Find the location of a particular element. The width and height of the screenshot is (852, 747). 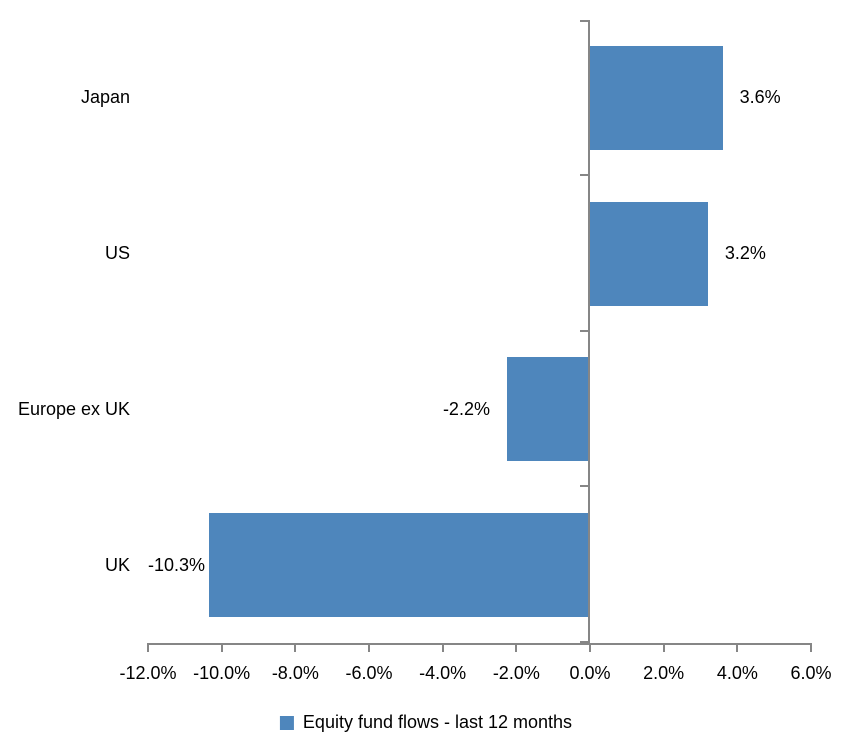

category-label-us: US is located at coordinates (117, 253).